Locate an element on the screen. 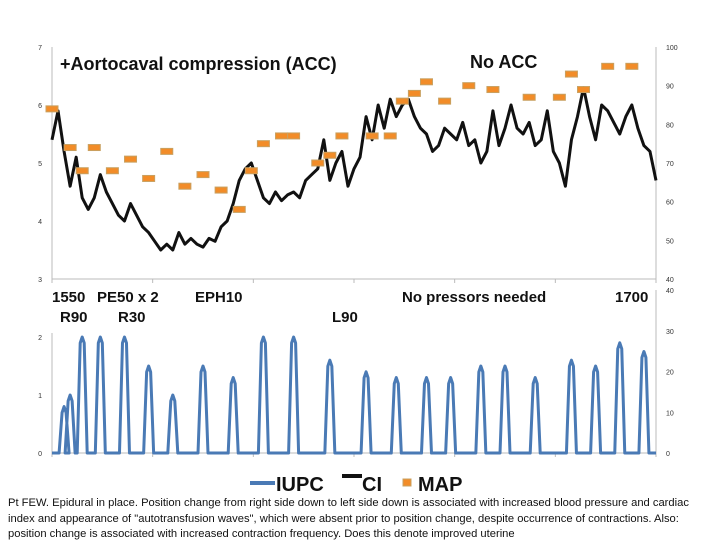 Image resolution: width=720 pixels, height=540 pixels. upper-left-tick-label: 3 is located at coordinates (40, 280).